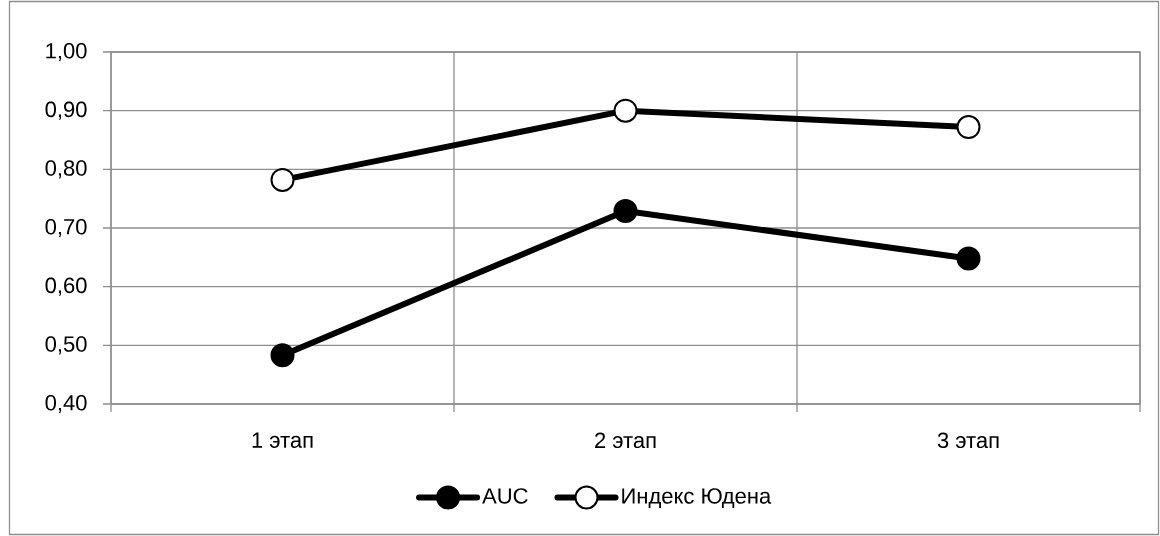 This screenshot has width=1160, height=536. Describe the element at coordinates (66, 345) in the screenshot. I see `y-tick-label: 0,50` at that location.